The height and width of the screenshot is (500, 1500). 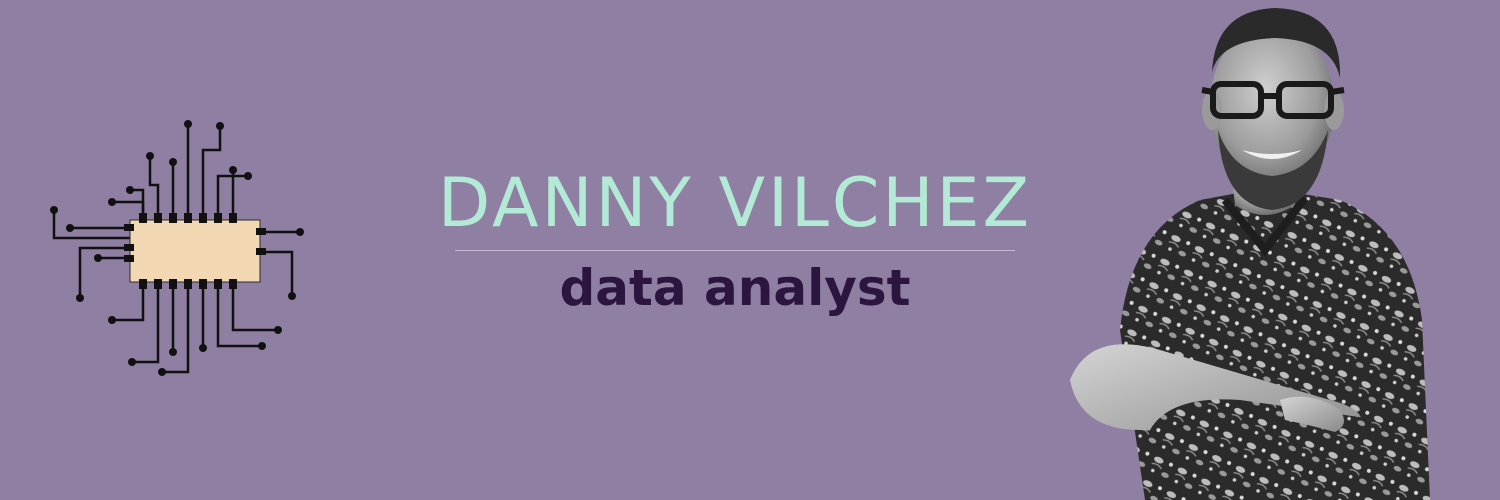 I want to click on divider, so click(x=735, y=250).